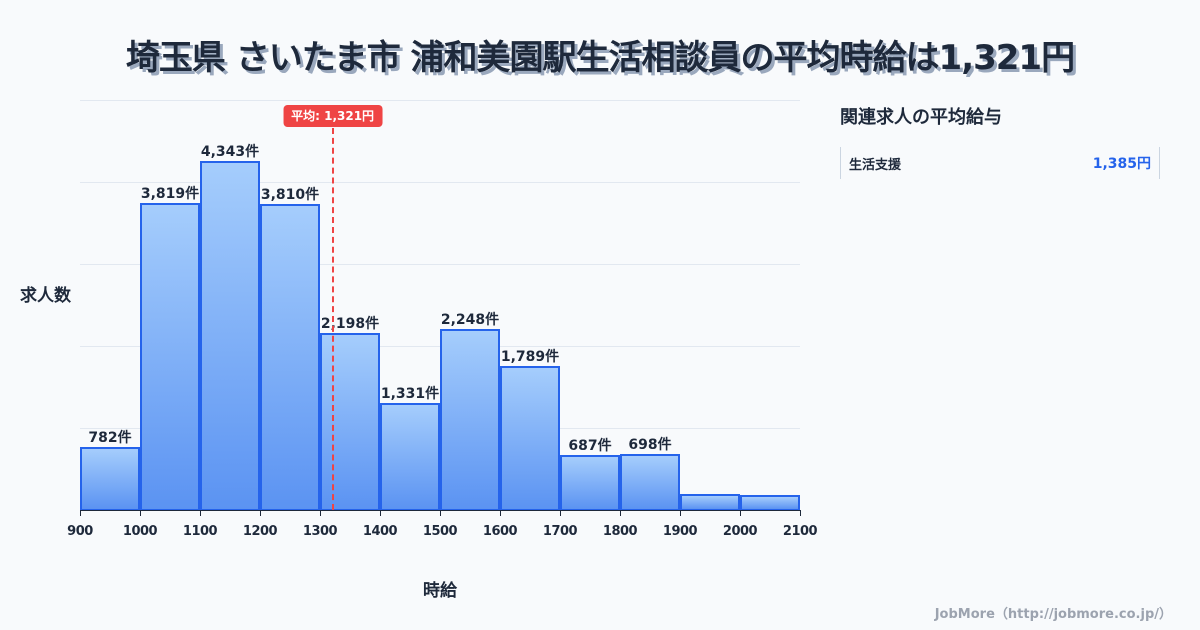 This screenshot has width=1200, height=630. I want to click on x-tick-label: 900, so click(80, 531).